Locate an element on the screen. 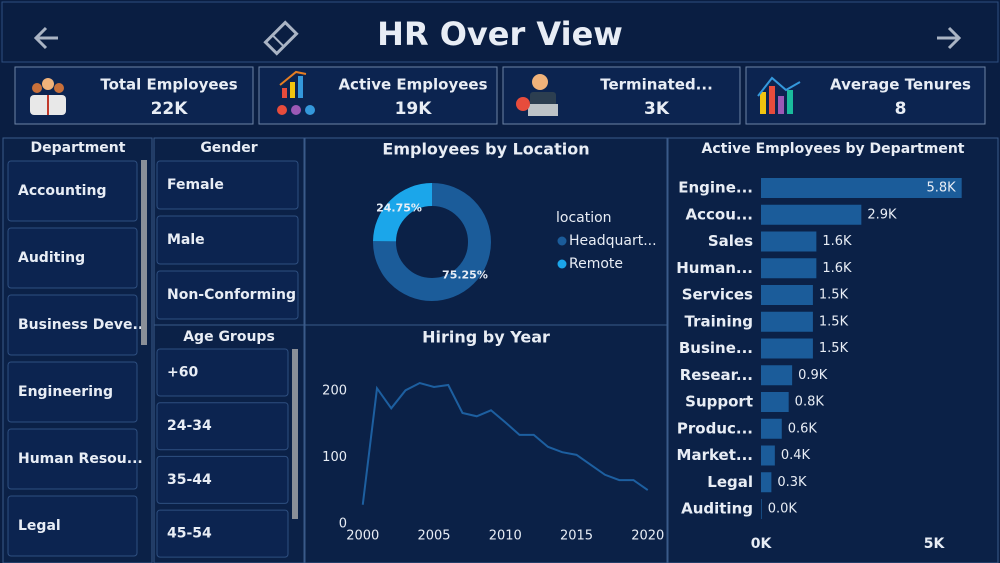 Image resolution: width=1000 pixels, height=563 pixels. category-label: Services is located at coordinates (717, 295).